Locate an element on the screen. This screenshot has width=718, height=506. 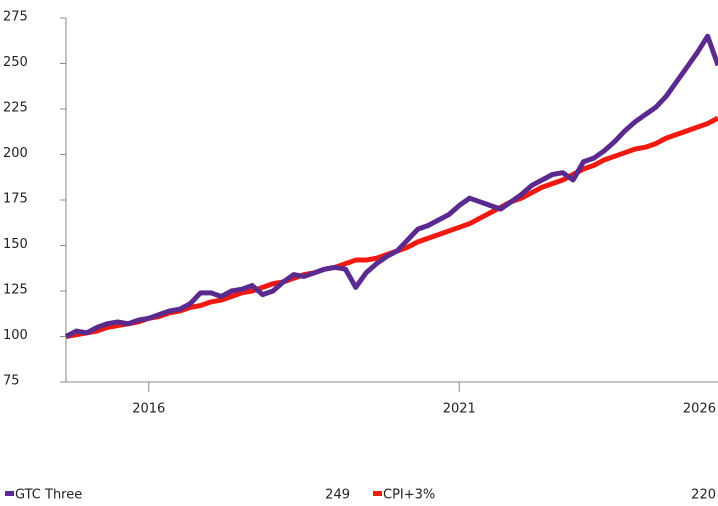
legend-value: 220 is located at coordinates (703, 495).